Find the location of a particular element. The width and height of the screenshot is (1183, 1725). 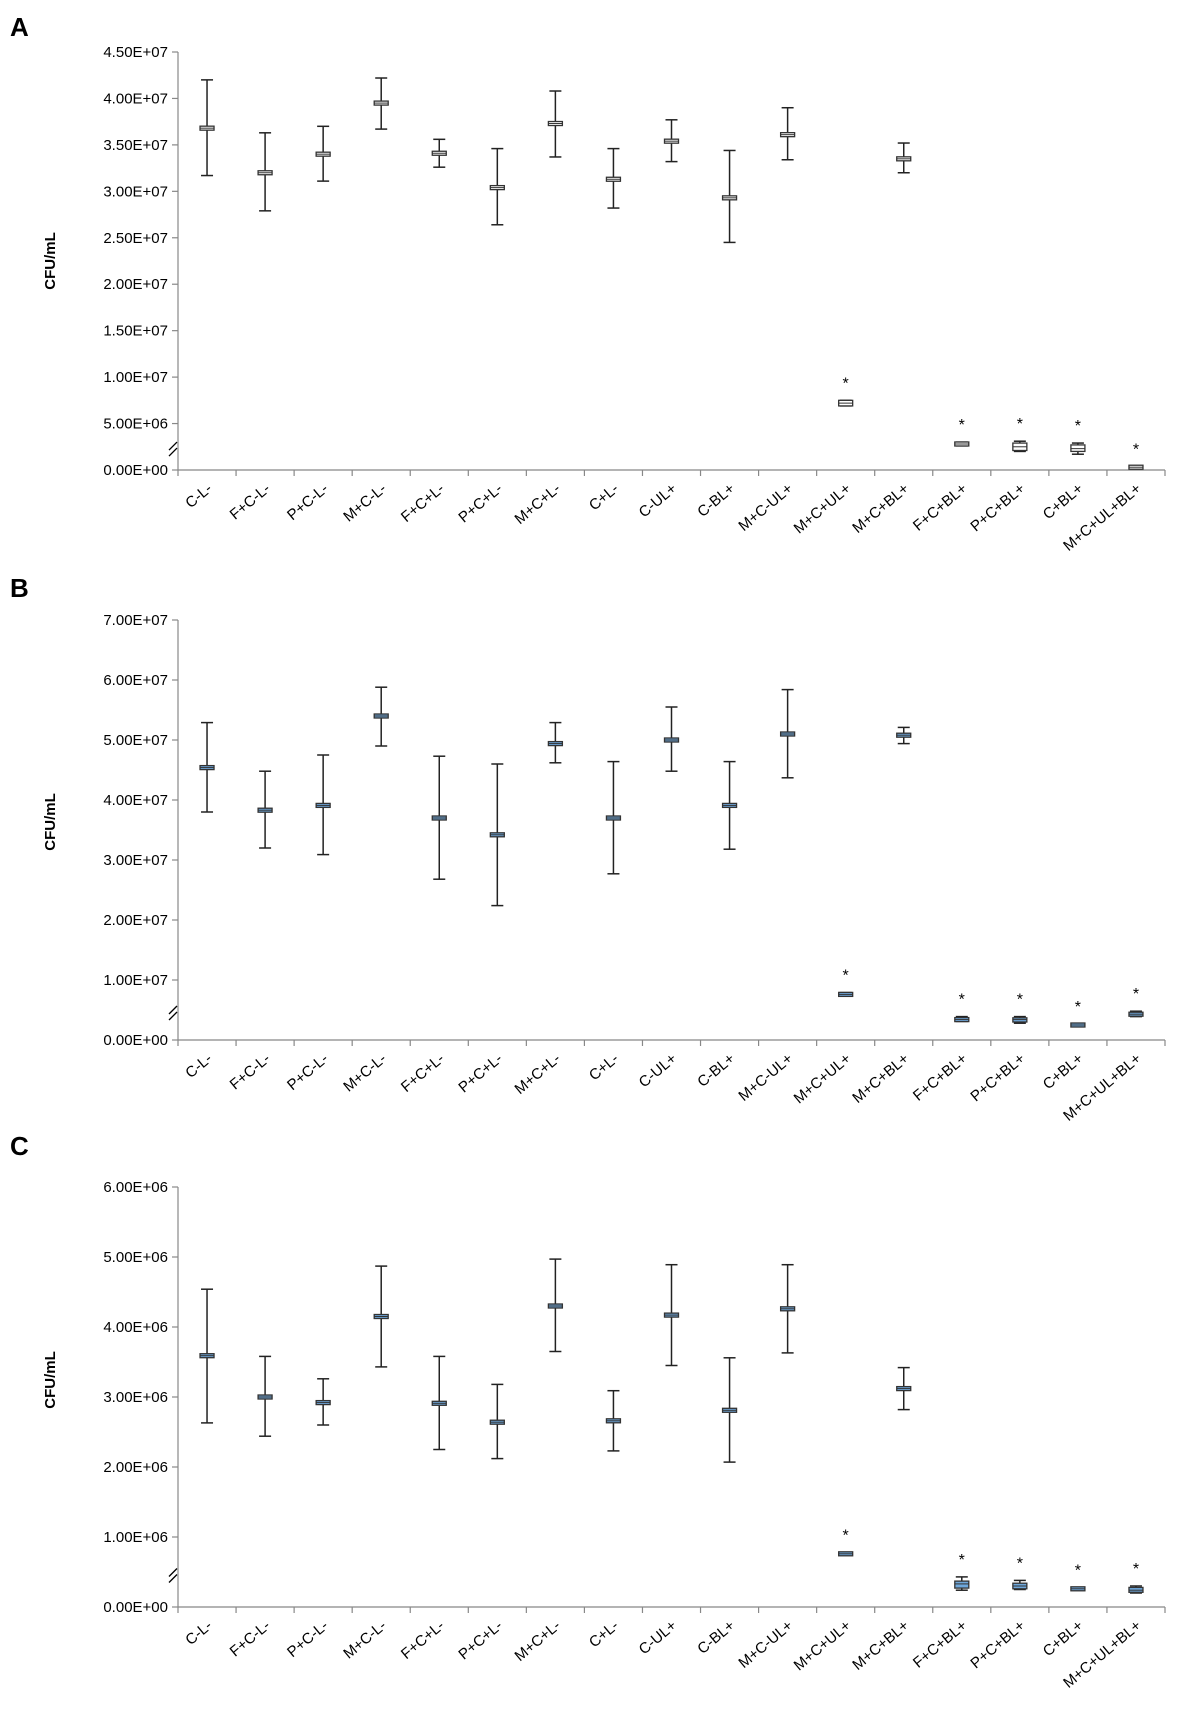

panel-label: B is located at coordinates (19, 588).